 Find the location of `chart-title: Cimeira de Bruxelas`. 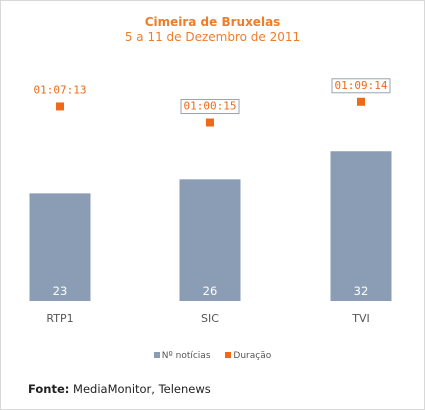

chart-title: Cimeira de Bruxelas is located at coordinates (212, 22).